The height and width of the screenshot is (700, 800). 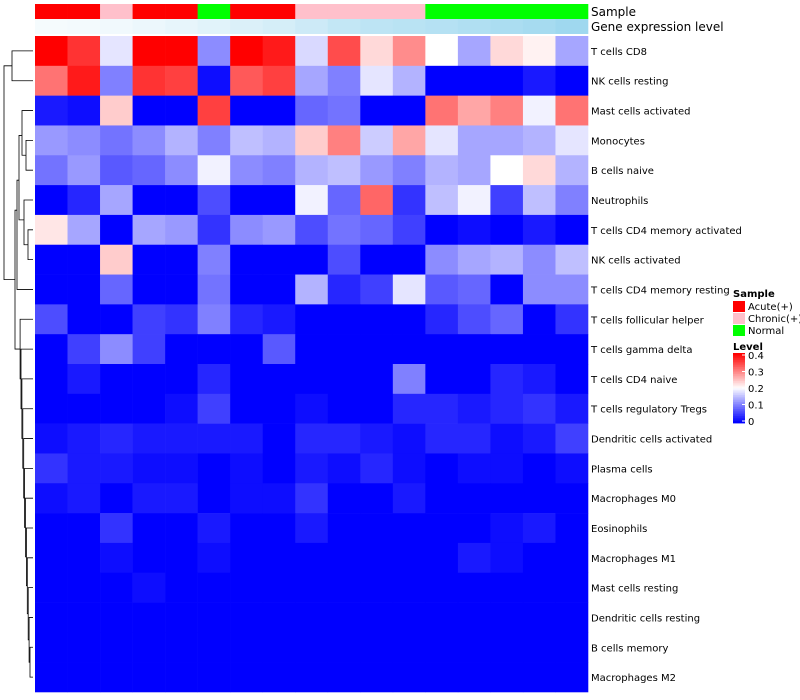 I want to click on row-label: B cells naive, so click(x=622, y=171).